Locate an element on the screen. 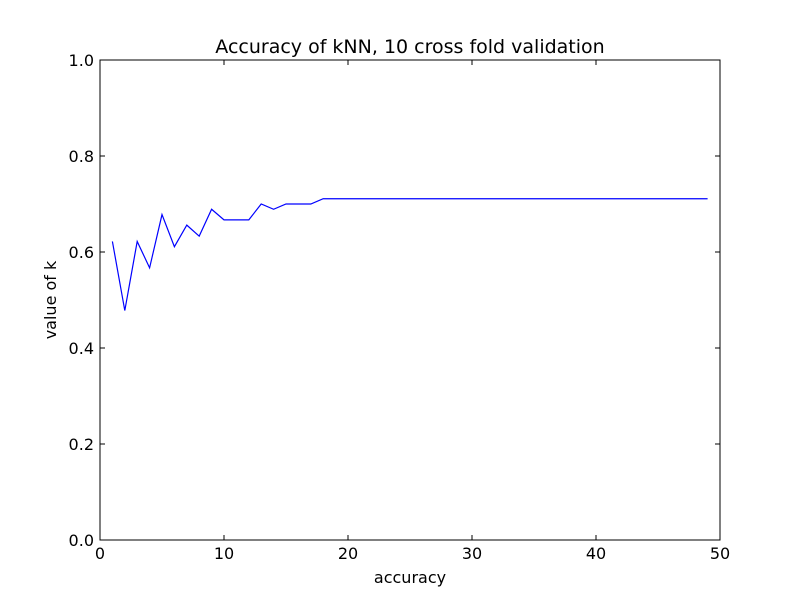 The width and height of the screenshot is (800, 600). x-tick-label: 50 is located at coordinates (720, 553).